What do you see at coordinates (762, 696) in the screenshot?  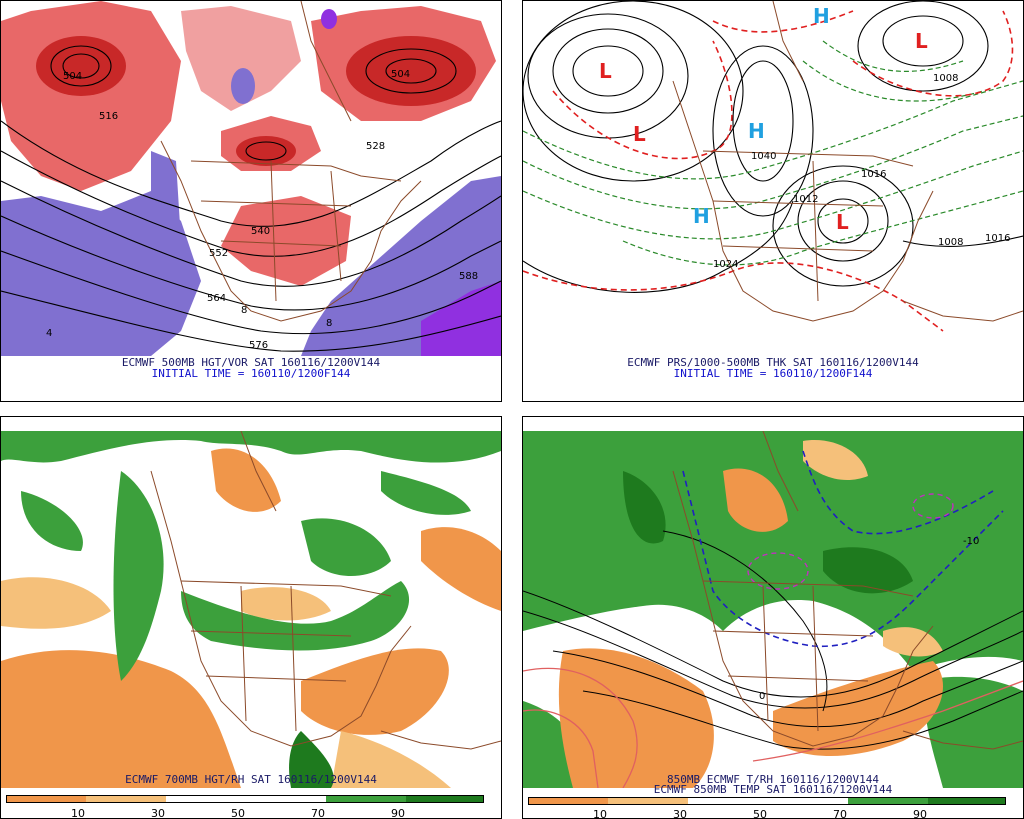 I see `contour-label: 0` at bounding box center [762, 696].